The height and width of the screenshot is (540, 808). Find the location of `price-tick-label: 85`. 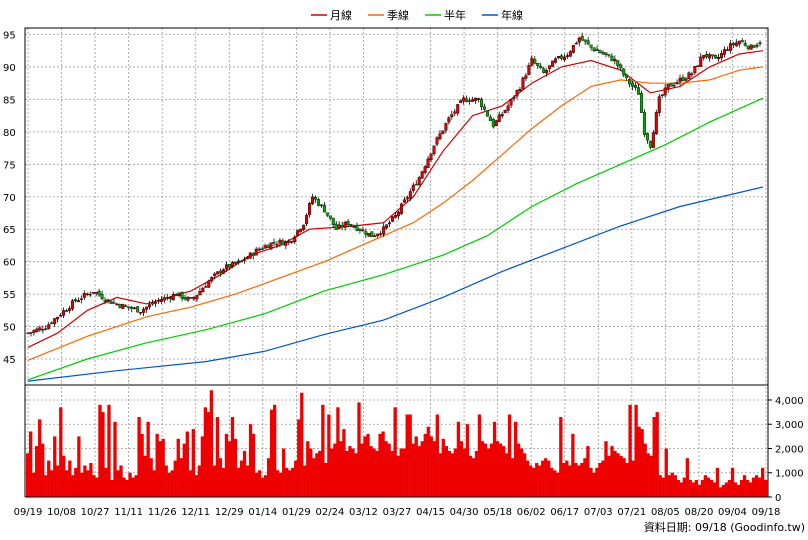

price-tick-label: 85 is located at coordinates (9, 100).